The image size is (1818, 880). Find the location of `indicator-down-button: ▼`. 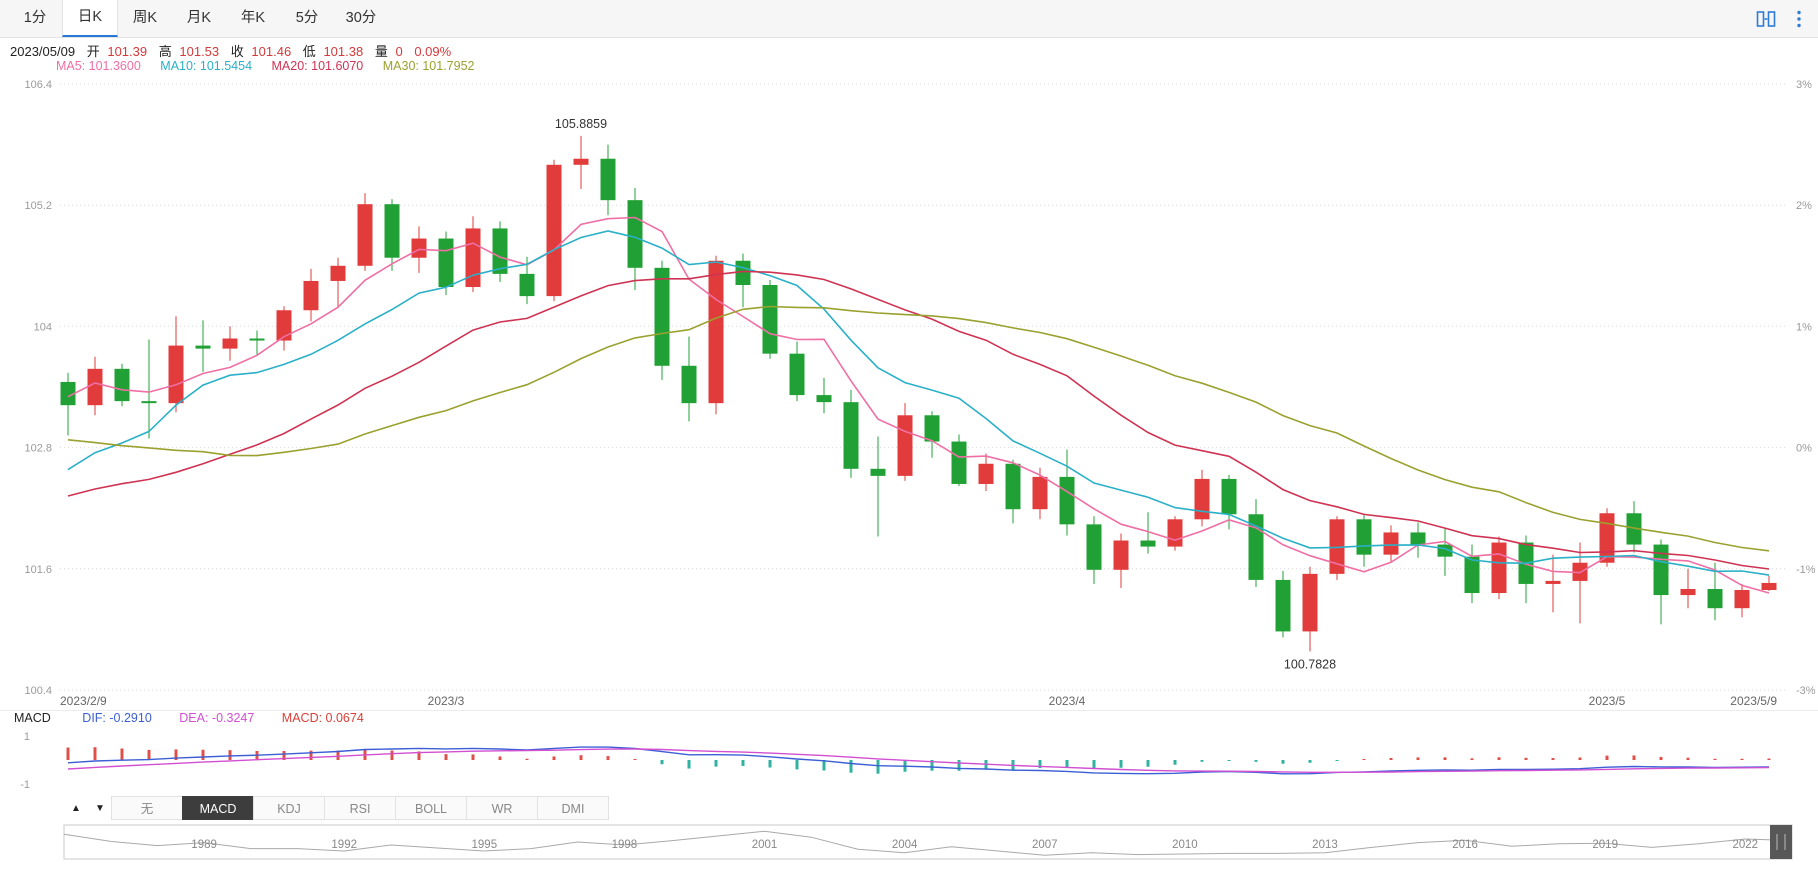

indicator-down-button: ▼ is located at coordinates (100, 808).